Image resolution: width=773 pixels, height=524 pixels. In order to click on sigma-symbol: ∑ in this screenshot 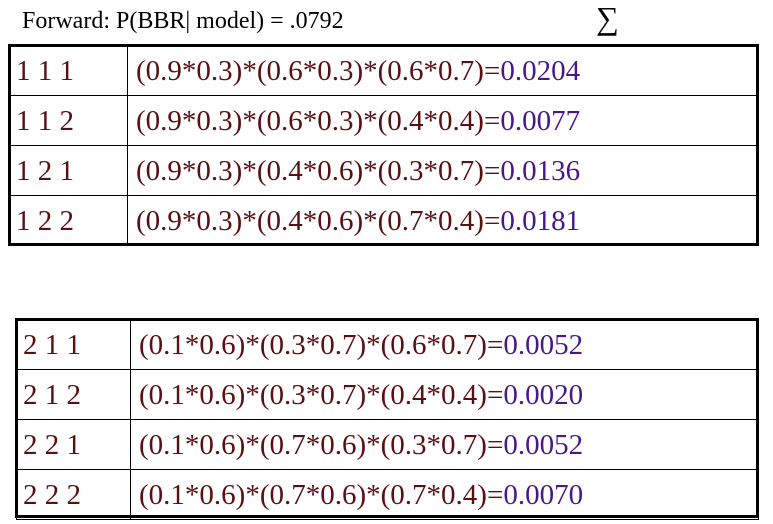, I will do `click(607, 18)`.